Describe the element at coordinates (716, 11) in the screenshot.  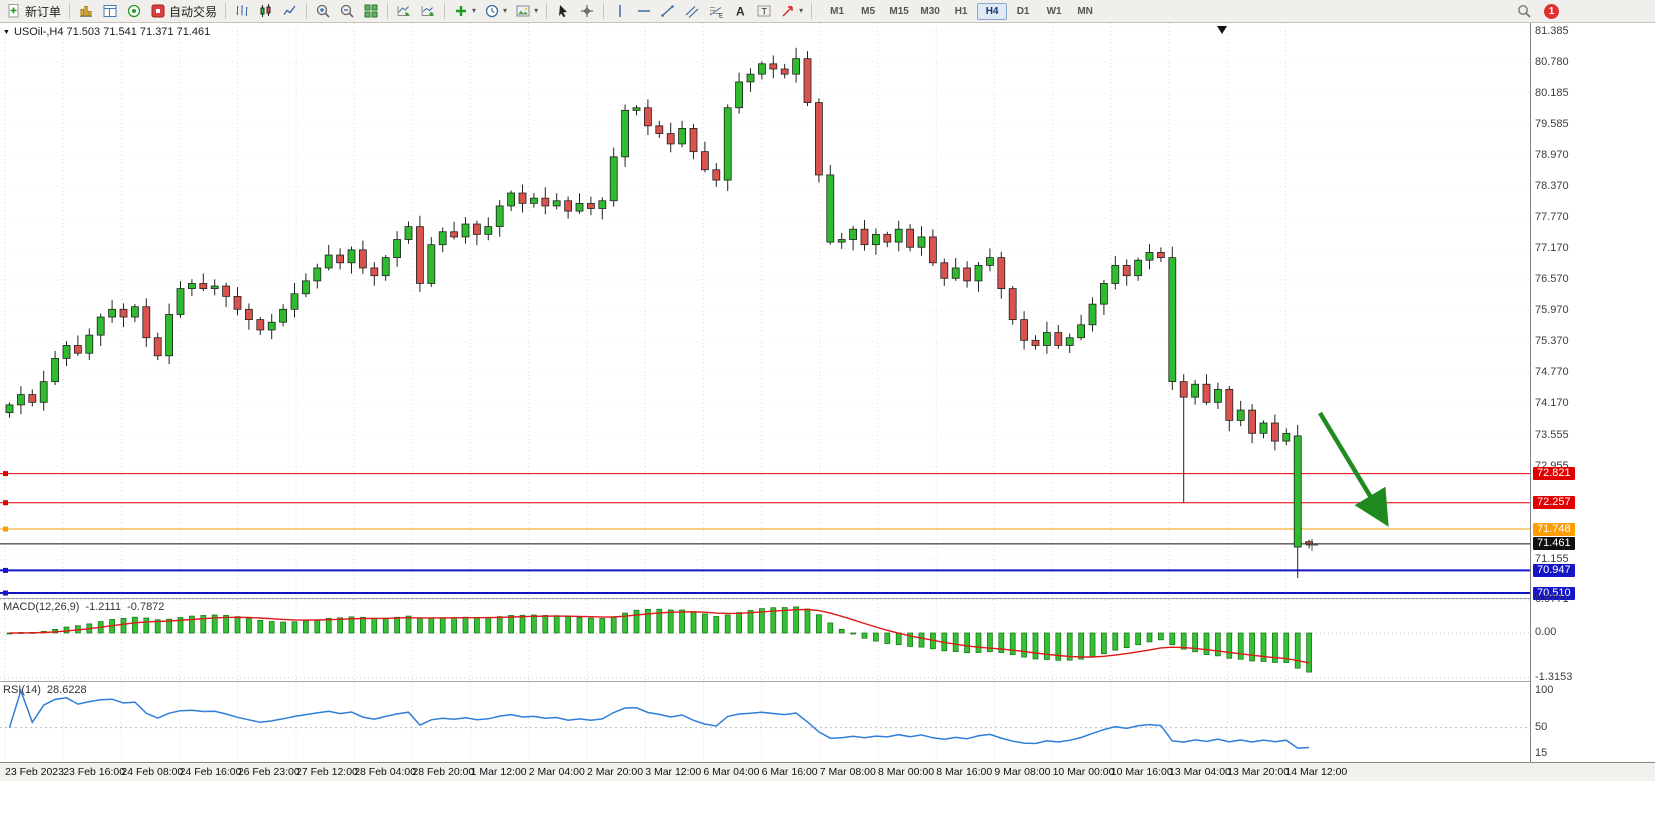
I see `fibo-button: E` at that location.